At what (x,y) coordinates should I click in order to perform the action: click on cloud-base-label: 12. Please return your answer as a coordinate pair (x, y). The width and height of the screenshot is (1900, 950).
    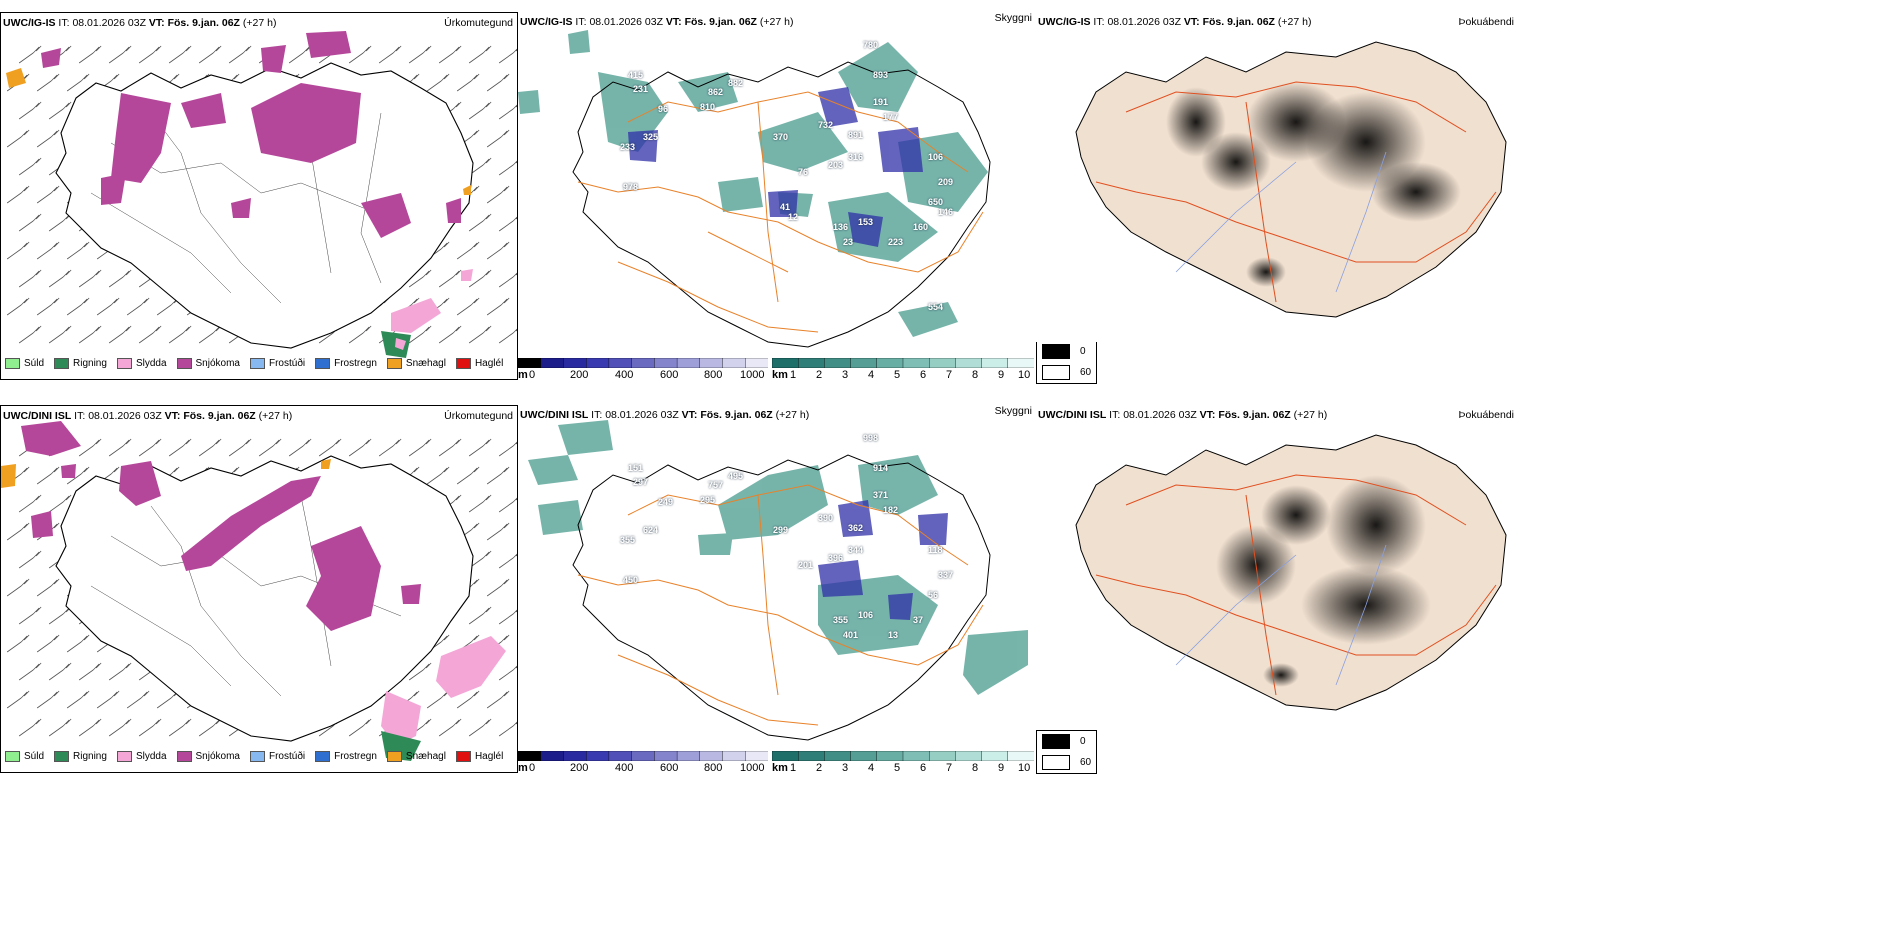
    Looking at the image, I should click on (793, 217).